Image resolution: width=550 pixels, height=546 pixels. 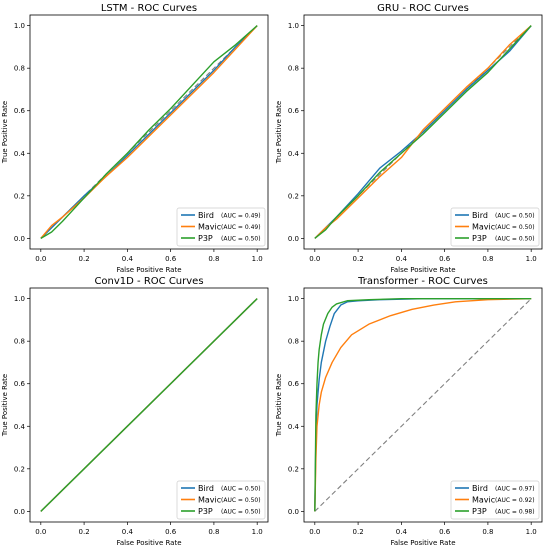 I want to click on chart-title: Conv1D - ROC Curves, so click(x=148, y=281).